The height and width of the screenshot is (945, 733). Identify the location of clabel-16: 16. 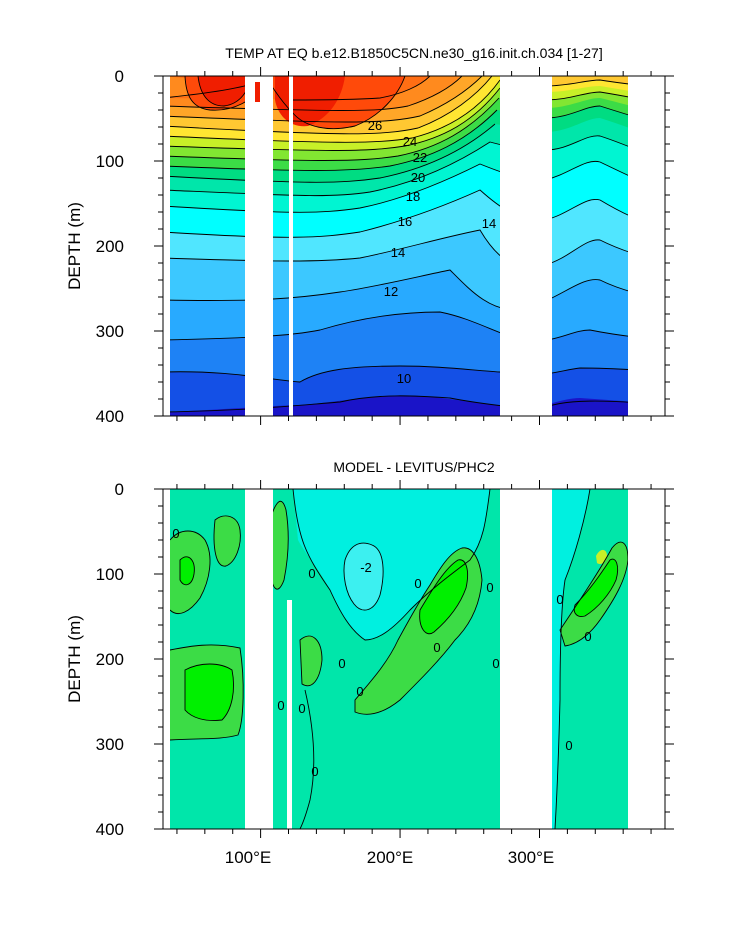
(405, 221).